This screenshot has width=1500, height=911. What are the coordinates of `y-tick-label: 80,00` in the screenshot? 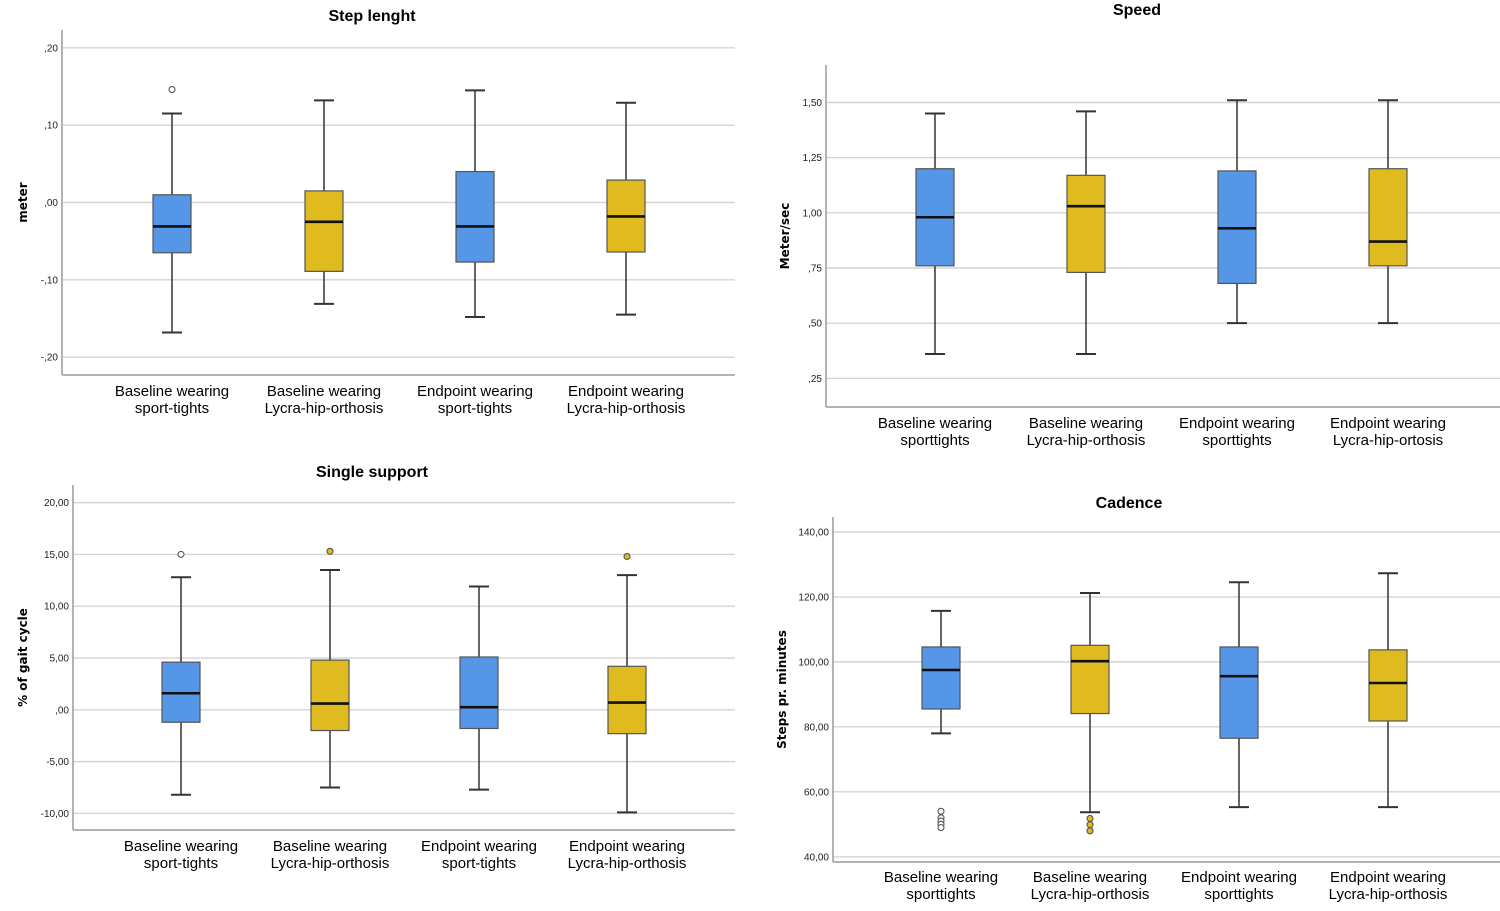 It's located at (816, 727).